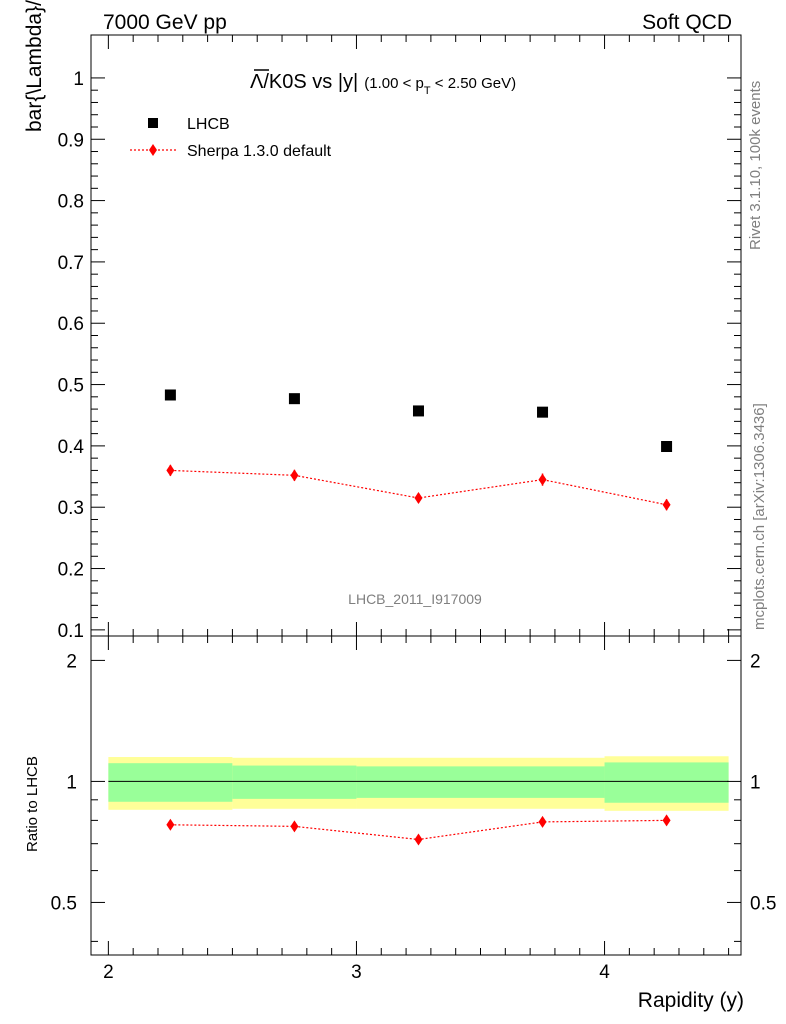 The image size is (786, 1024). Describe the element at coordinates (415, 599) in the screenshot. I see `analysis-id-label: LHCB_2011_I917009` at that location.